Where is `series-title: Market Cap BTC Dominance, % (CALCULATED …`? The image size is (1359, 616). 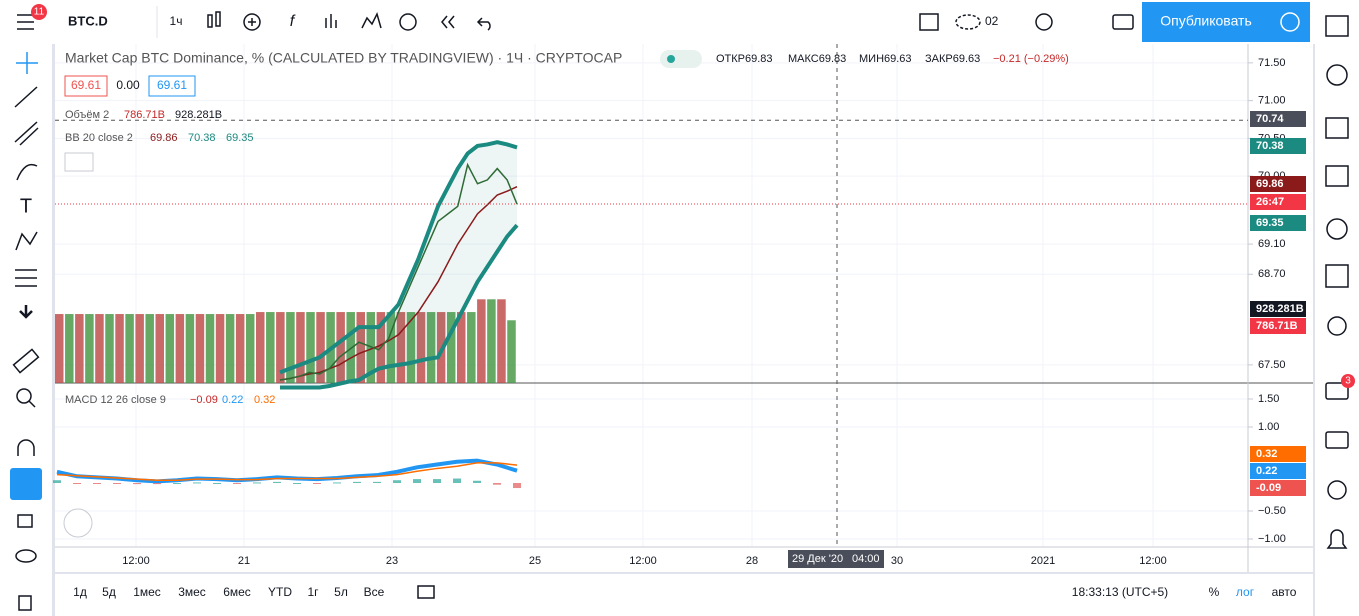 series-title: Market Cap BTC Dominance, % (CALCULATED … is located at coordinates (343, 58).